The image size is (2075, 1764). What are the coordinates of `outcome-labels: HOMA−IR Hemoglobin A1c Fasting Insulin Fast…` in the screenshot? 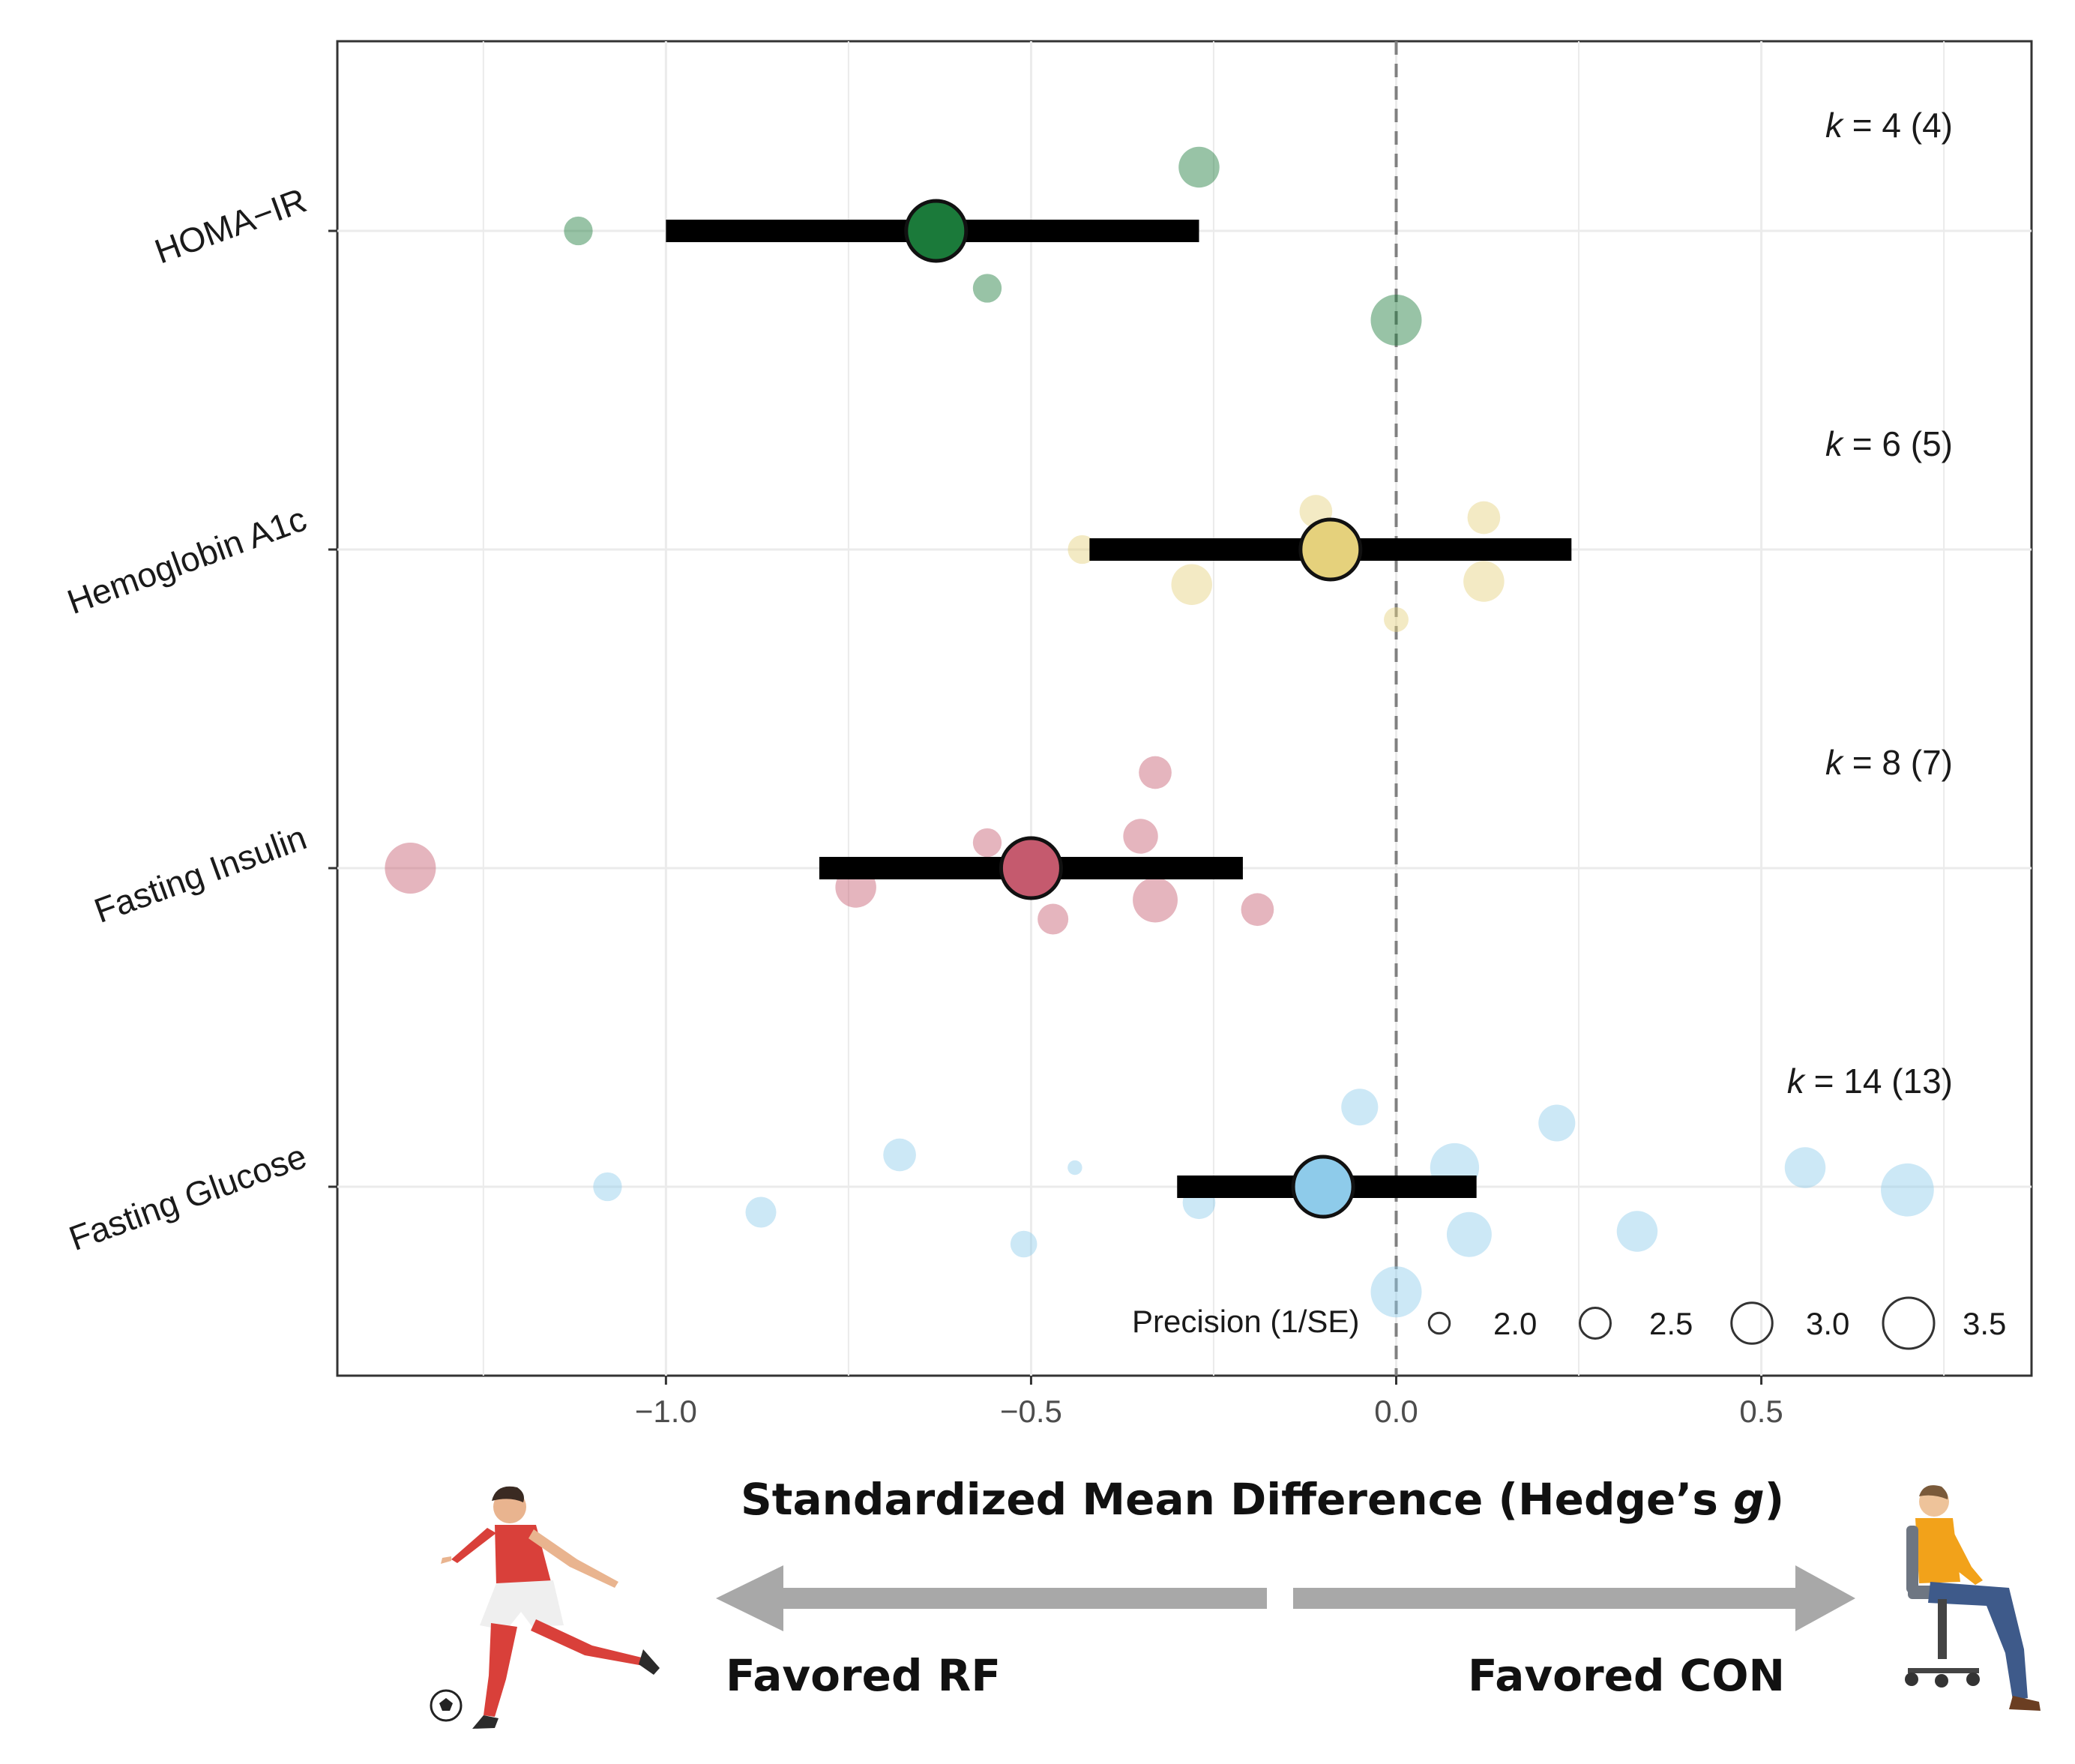 It's located at (187, 720).